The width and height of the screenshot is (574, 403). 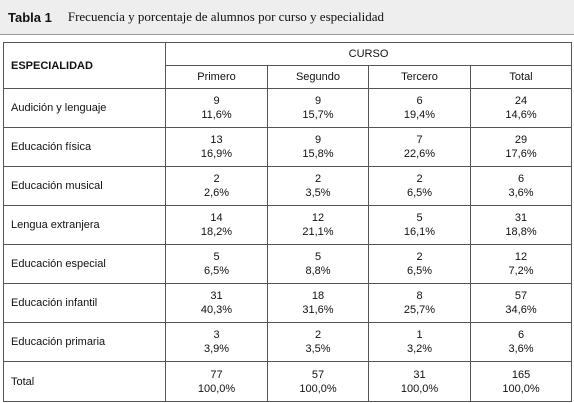 What do you see at coordinates (419, 303) in the screenshot?
I see `table-cell: 8 25,7%` at bounding box center [419, 303].